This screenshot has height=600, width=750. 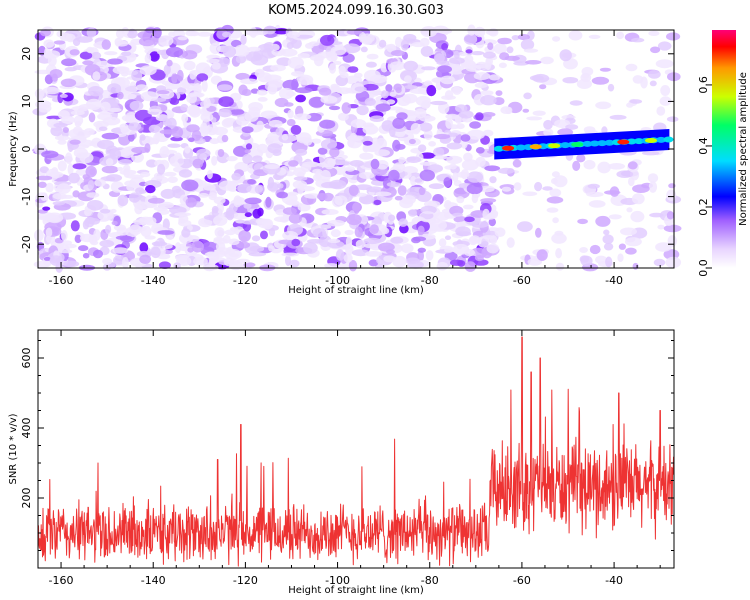 What do you see at coordinates (583, 144) in the screenshot?
I see `signal-band` at bounding box center [583, 144].